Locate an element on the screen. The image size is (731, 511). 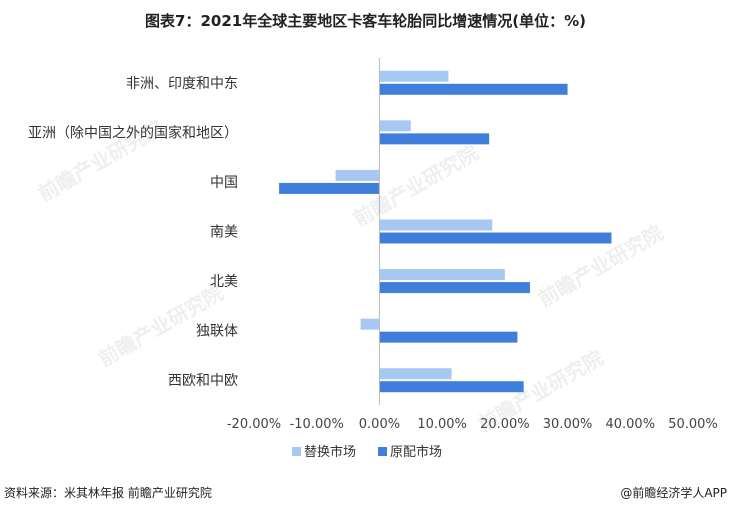
category-label: 北美 is located at coordinates (224, 282).